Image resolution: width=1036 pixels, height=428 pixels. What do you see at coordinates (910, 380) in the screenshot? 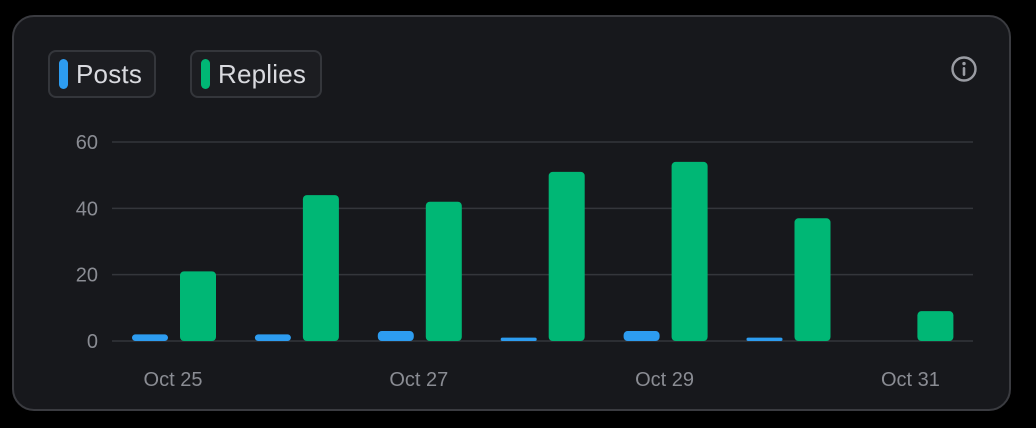
I see `x-tick-label: Oct 31` at bounding box center [910, 380].